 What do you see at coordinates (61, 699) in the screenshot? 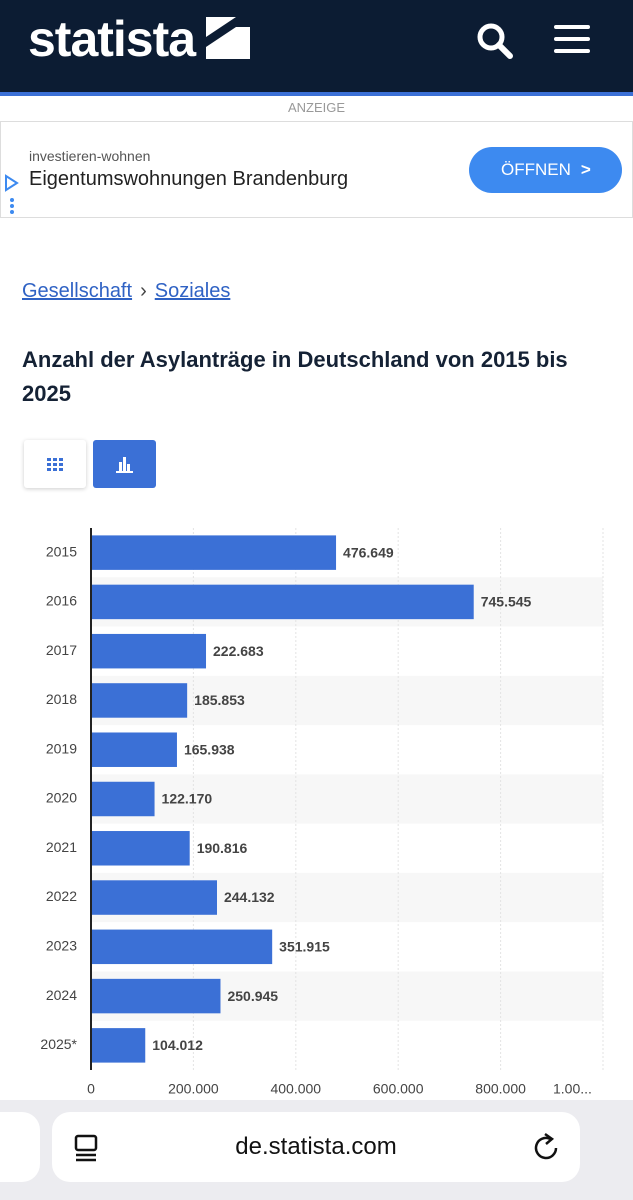
I see `y-tick-label: 2018` at bounding box center [61, 699].